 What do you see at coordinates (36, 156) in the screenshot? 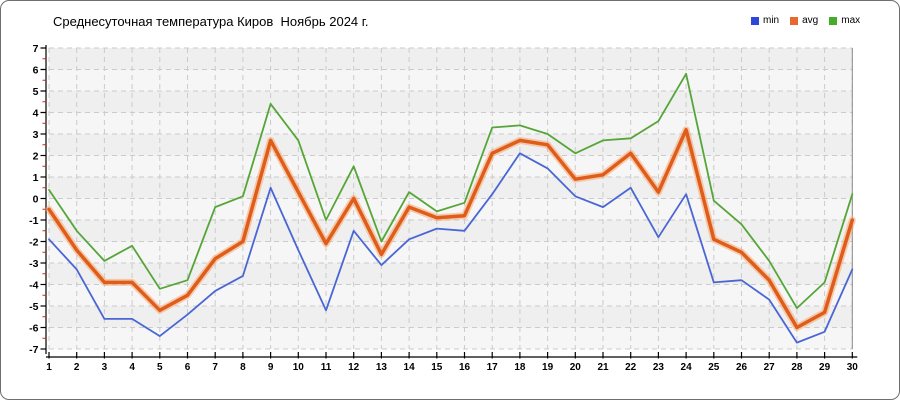
I see `y-tick-label: 2` at bounding box center [36, 156].